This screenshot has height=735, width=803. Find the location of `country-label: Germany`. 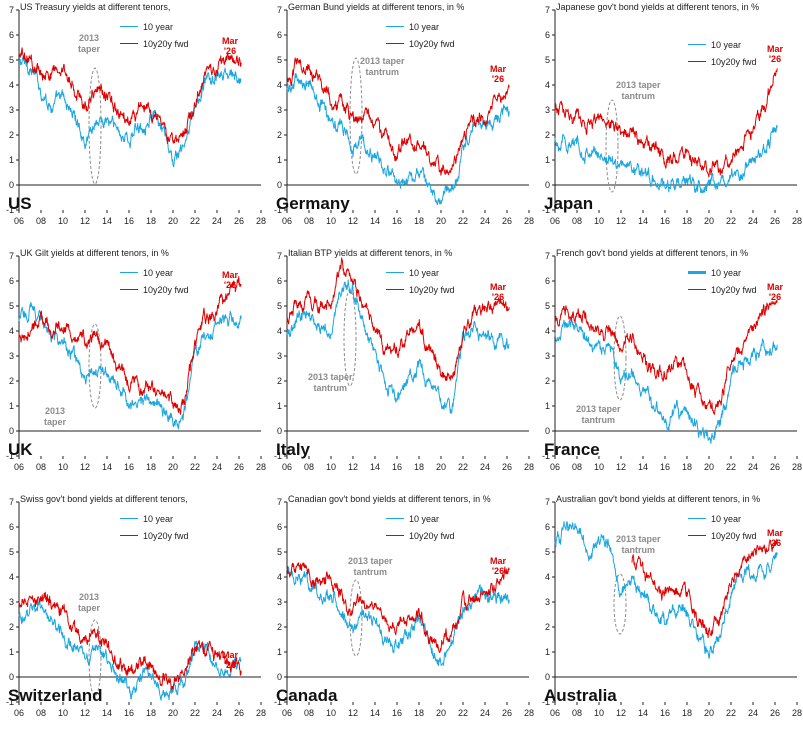

country-label: Germany is located at coordinates (313, 203).